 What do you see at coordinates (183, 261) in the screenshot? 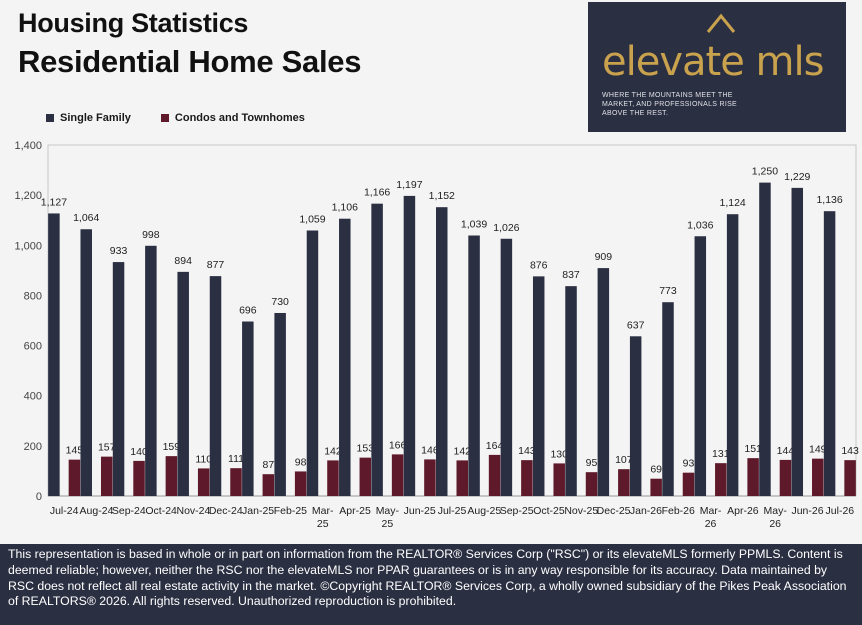
I see `data-label-single-family: 894` at bounding box center [183, 261].